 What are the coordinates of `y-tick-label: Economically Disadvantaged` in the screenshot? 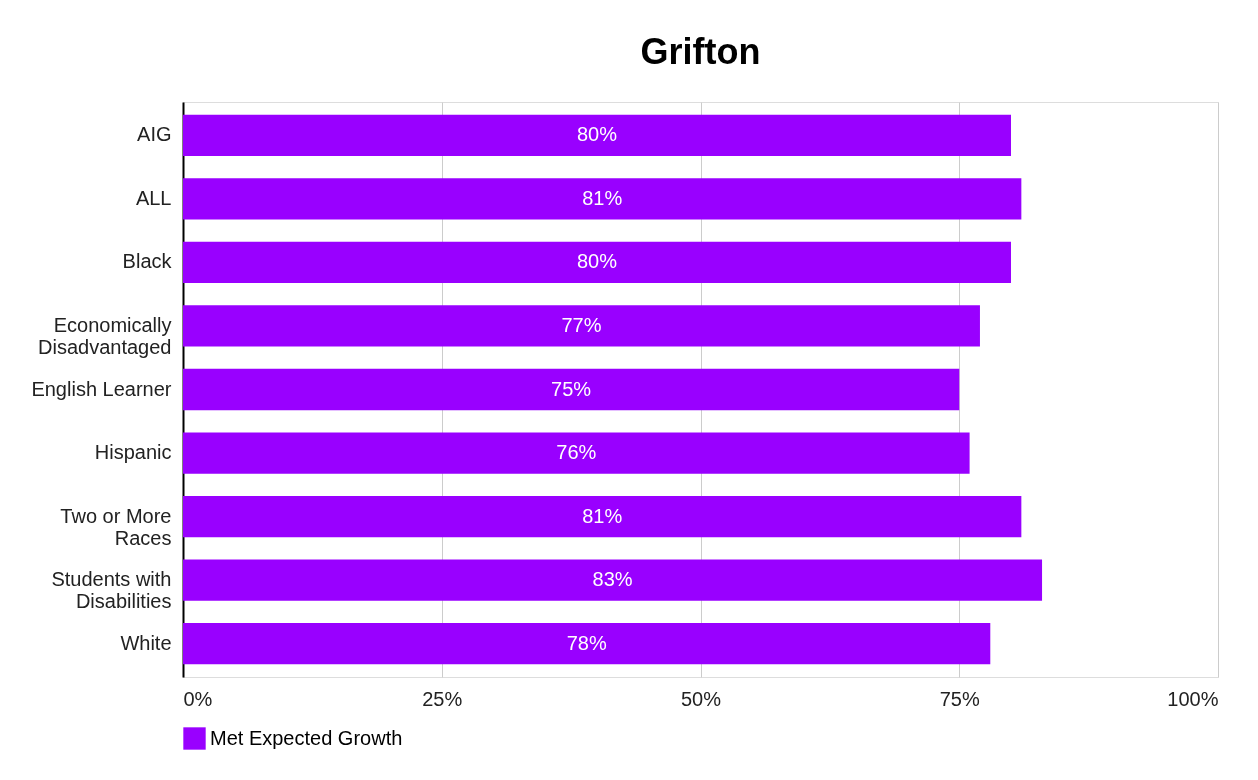 It's located at (105, 335).